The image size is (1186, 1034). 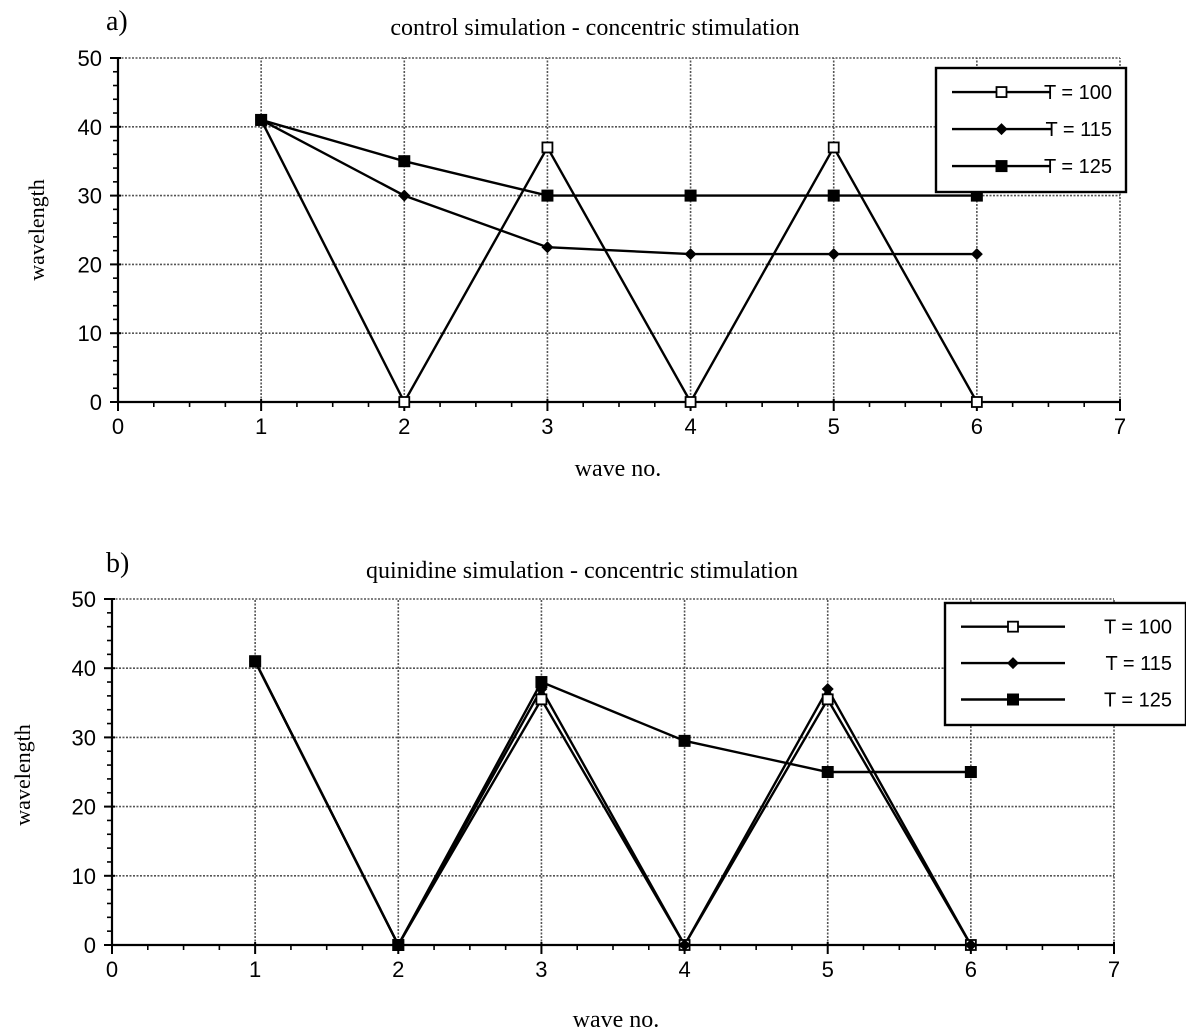 I want to click on panel-label: a), so click(x=117, y=21).